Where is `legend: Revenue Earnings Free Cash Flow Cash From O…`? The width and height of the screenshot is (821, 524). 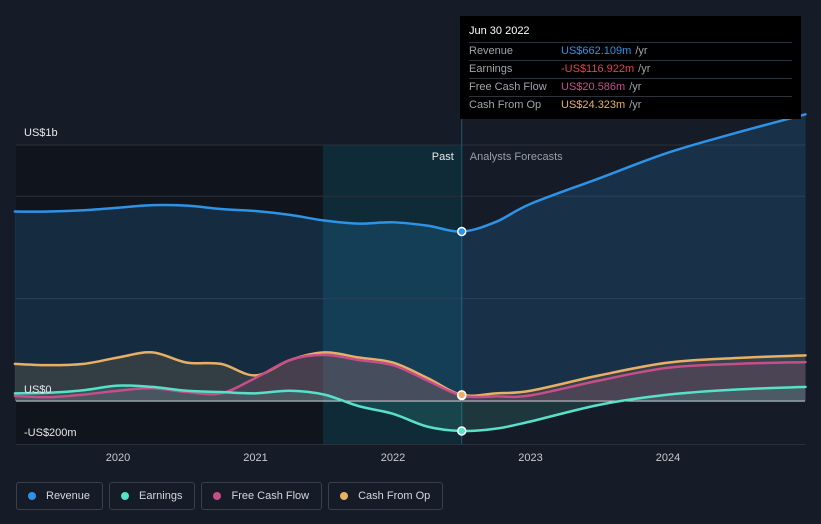
legend: Revenue Earnings Free Cash Flow Cash From O… is located at coordinates (230, 496).